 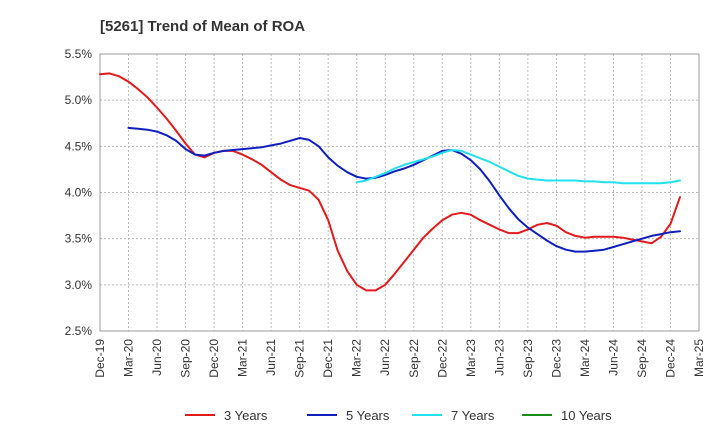 I want to click on x-tick-label: Dec-19, so click(x=100, y=358).